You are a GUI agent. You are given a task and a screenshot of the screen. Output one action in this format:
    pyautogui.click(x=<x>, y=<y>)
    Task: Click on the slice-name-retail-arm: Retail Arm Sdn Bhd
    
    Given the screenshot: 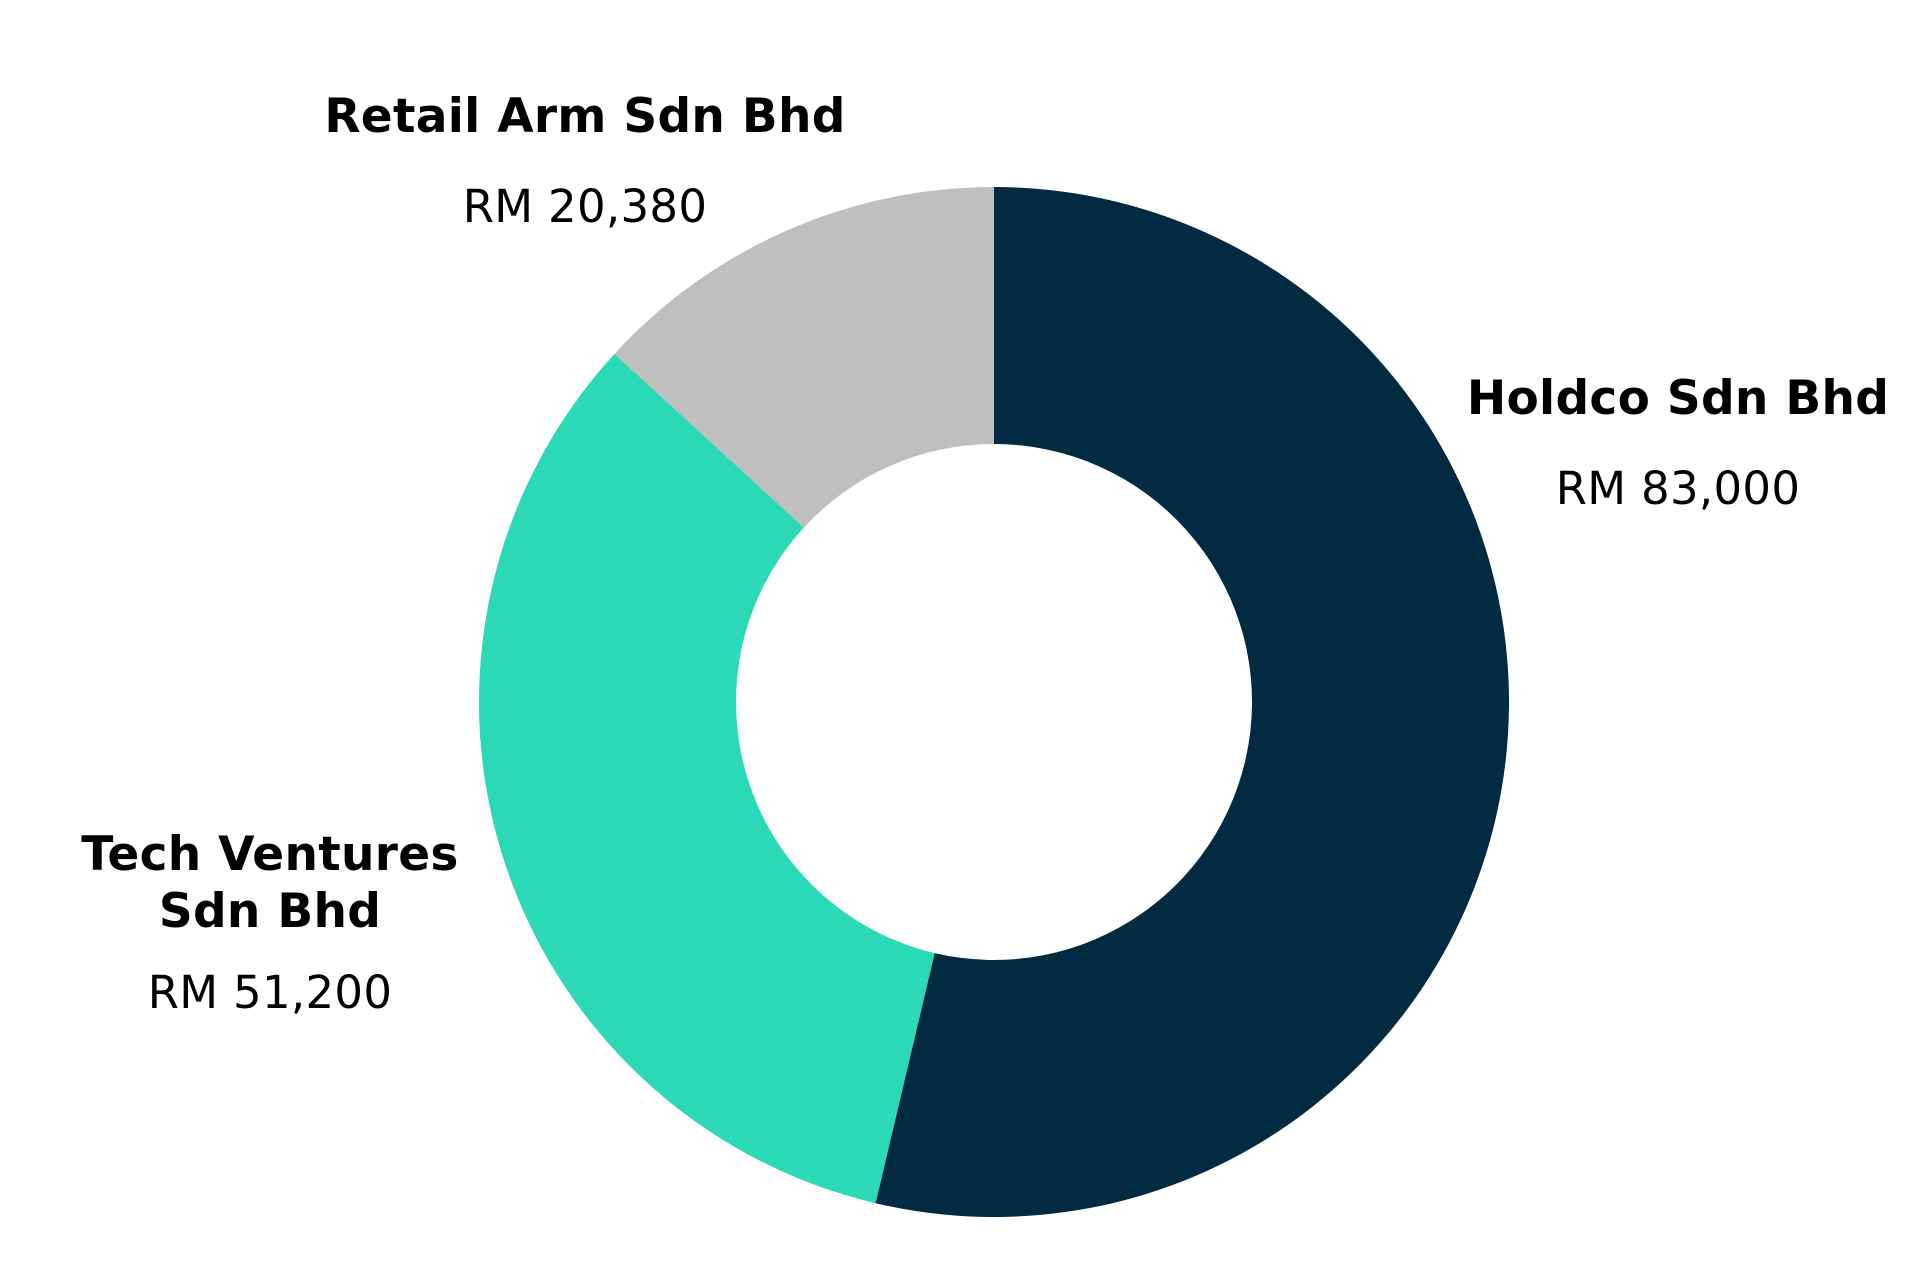 What is the action you would take?
    pyautogui.click(x=585, y=117)
    